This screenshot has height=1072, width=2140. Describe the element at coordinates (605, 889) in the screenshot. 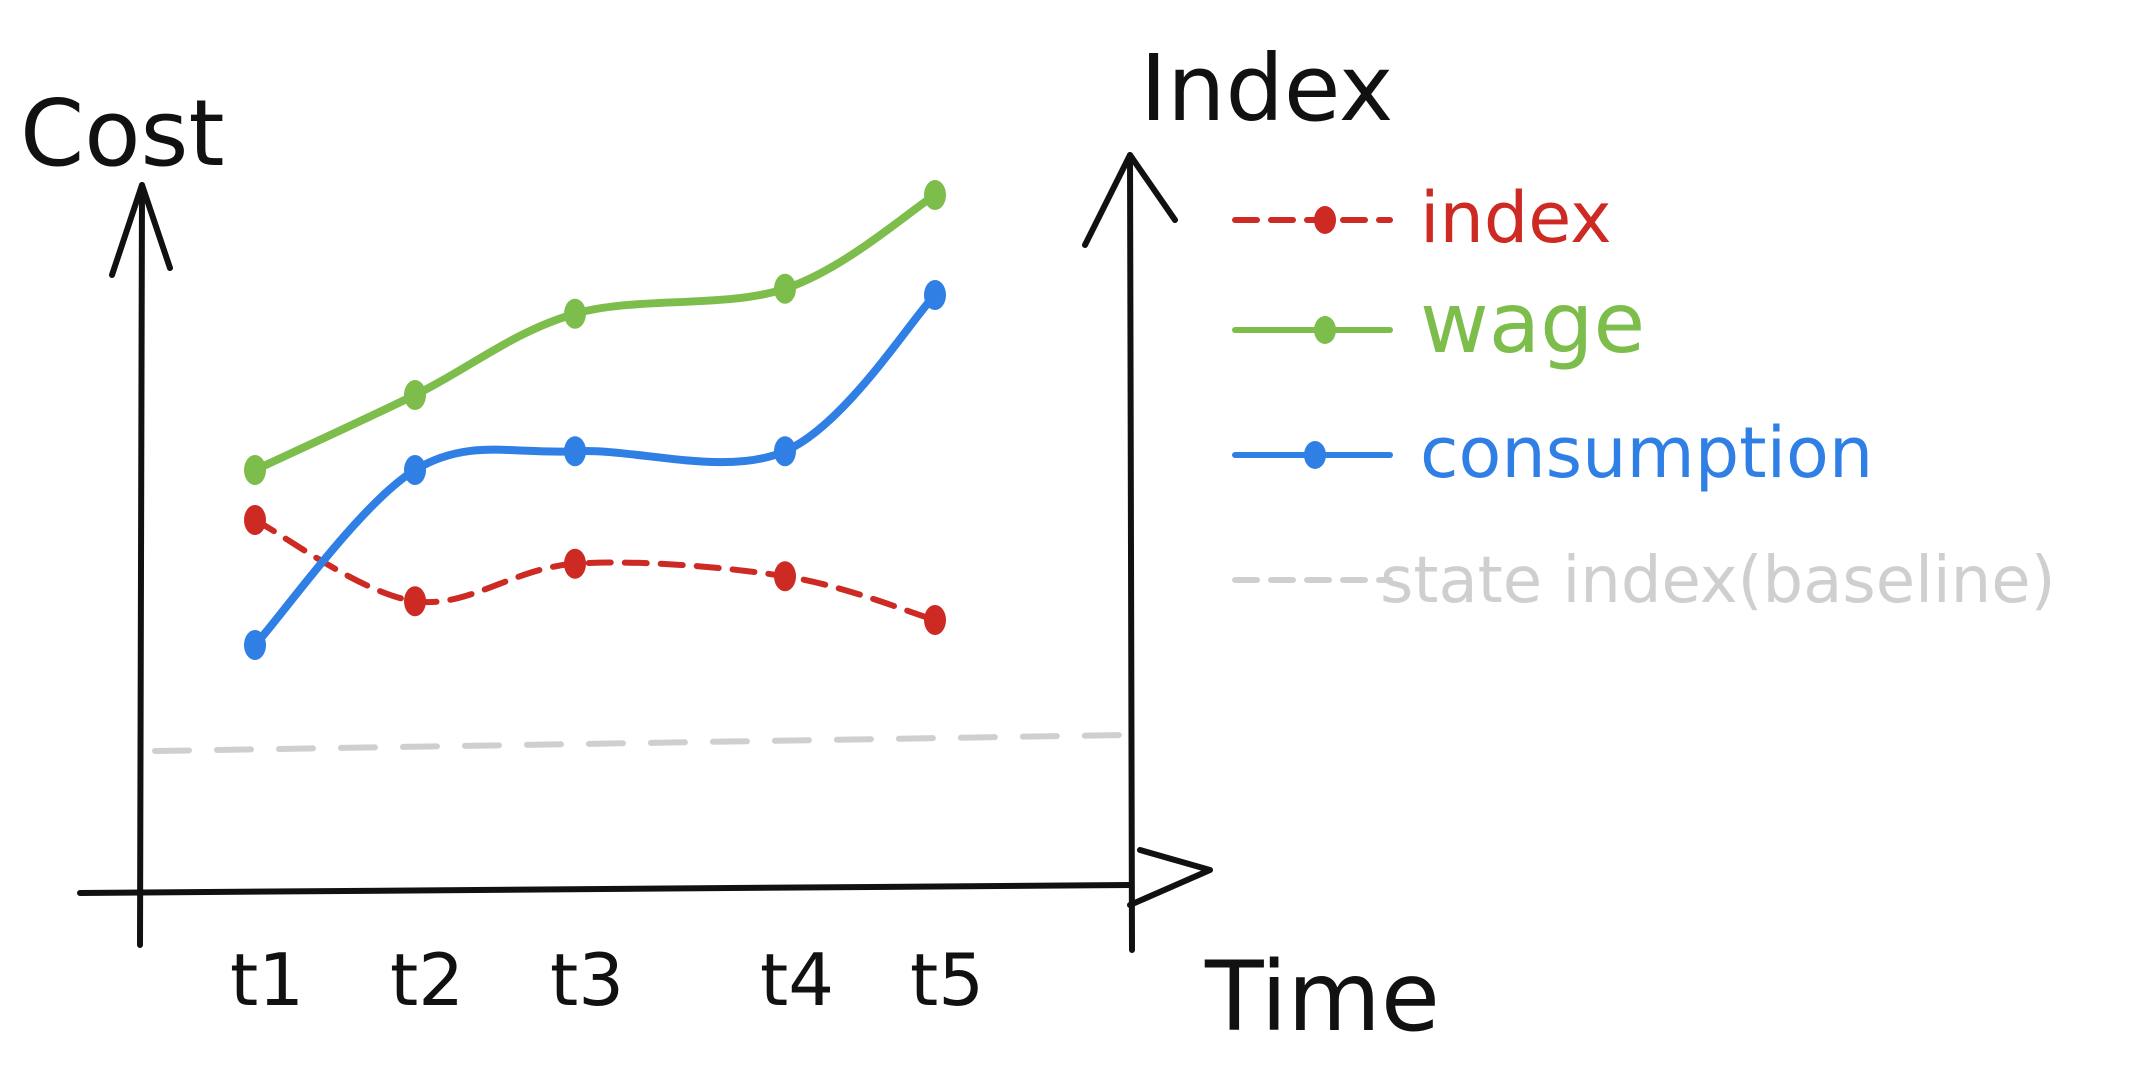

I see `x-axis` at that location.